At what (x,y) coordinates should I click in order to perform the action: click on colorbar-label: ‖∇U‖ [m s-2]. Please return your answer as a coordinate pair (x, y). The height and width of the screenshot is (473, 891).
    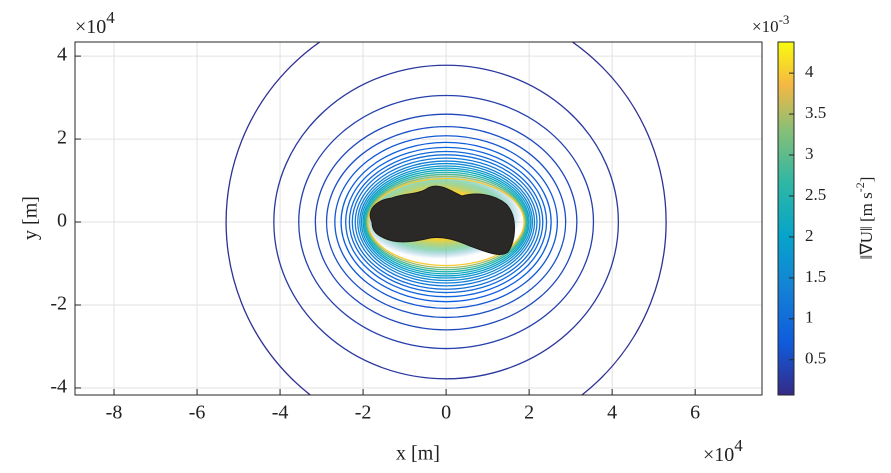
    Looking at the image, I should click on (864, 218).